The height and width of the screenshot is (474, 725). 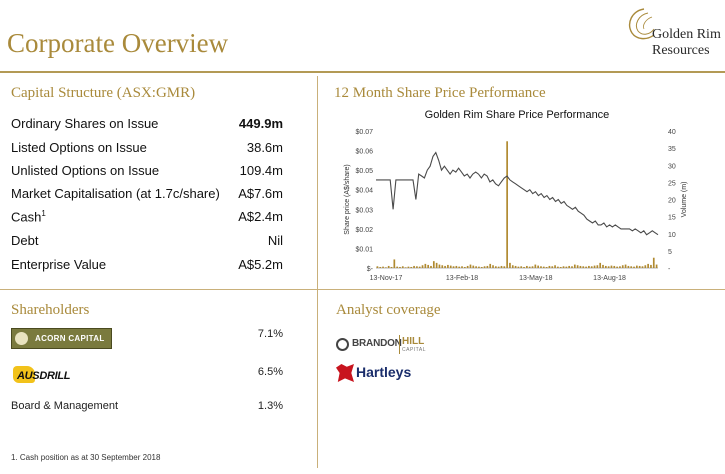 I want to click on y-tick-label: $0.04, so click(x=364, y=191).